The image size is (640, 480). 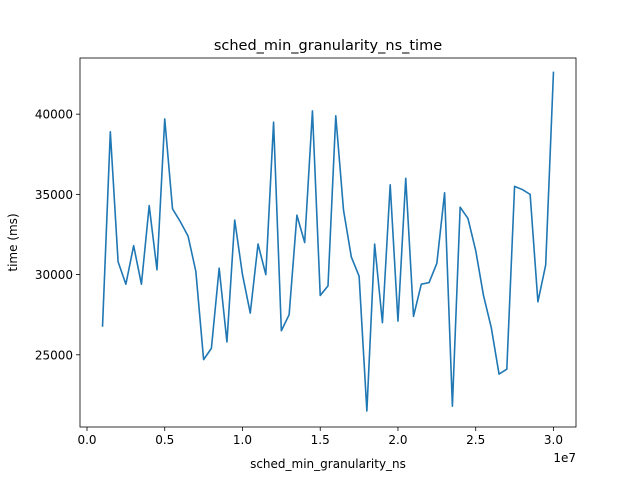 I want to click on y-tick-label: 35000, so click(x=54, y=195).